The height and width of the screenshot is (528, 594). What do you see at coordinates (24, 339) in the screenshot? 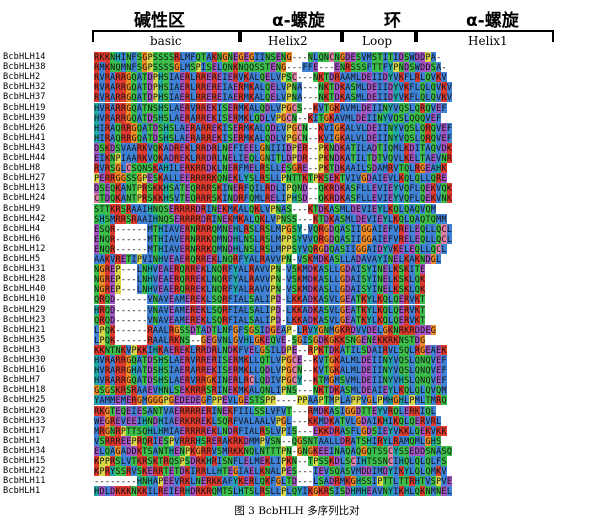
I see `sequence-name: BcbHLH35` at bounding box center [24, 339].